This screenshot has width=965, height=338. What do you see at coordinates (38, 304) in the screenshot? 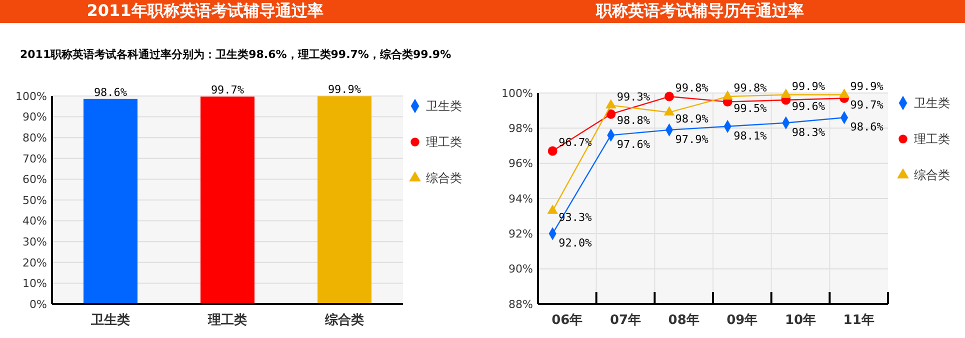
I see `y-tick-label: 0%` at bounding box center [38, 304].